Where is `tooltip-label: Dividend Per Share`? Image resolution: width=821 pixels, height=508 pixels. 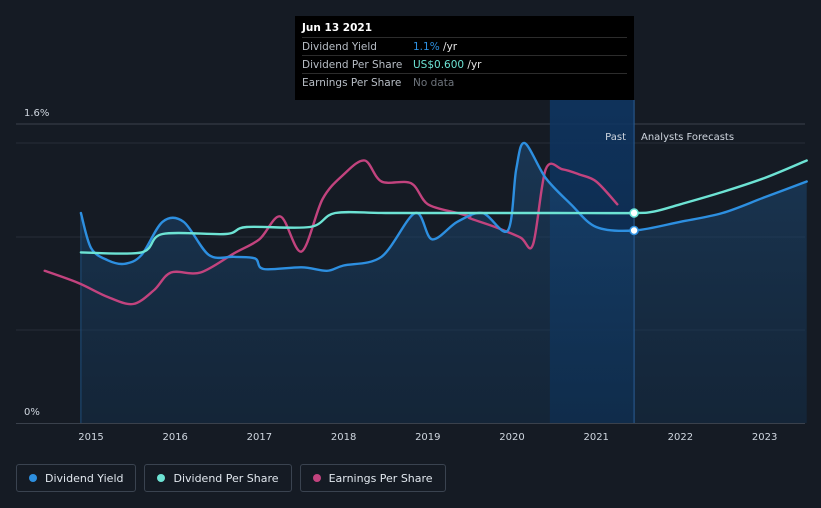 tooltip-label: Dividend Per Share is located at coordinates (352, 64).